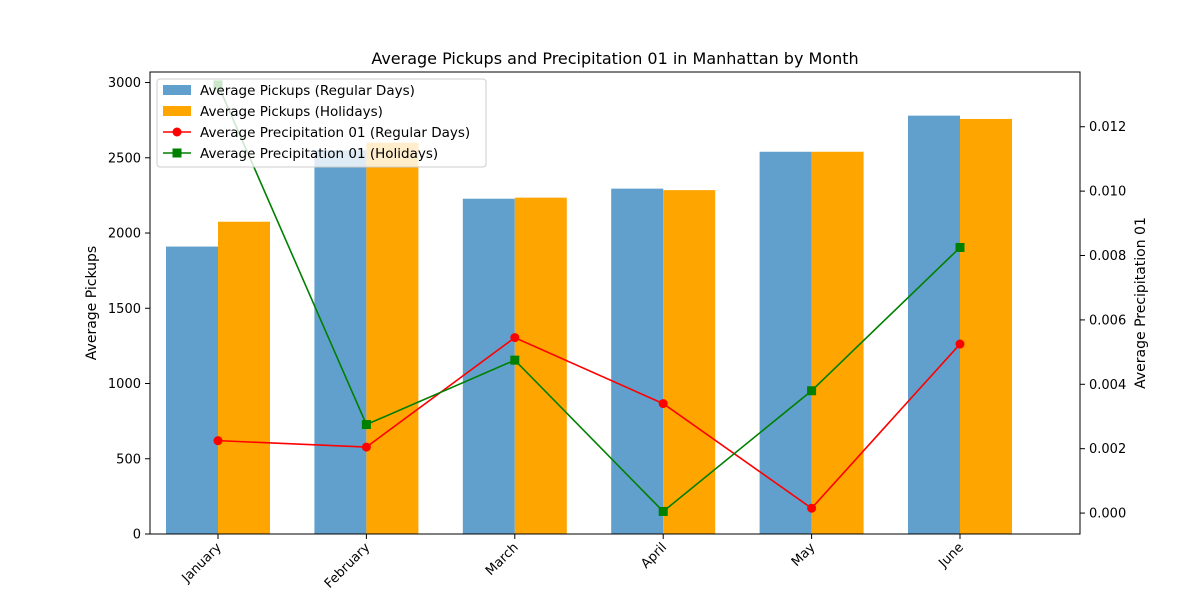 The image size is (1200, 604). What do you see at coordinates (1107, 385) in the screenshot?
I see `y2-tick-label: 0.004` at bounding box center [1107, 385].